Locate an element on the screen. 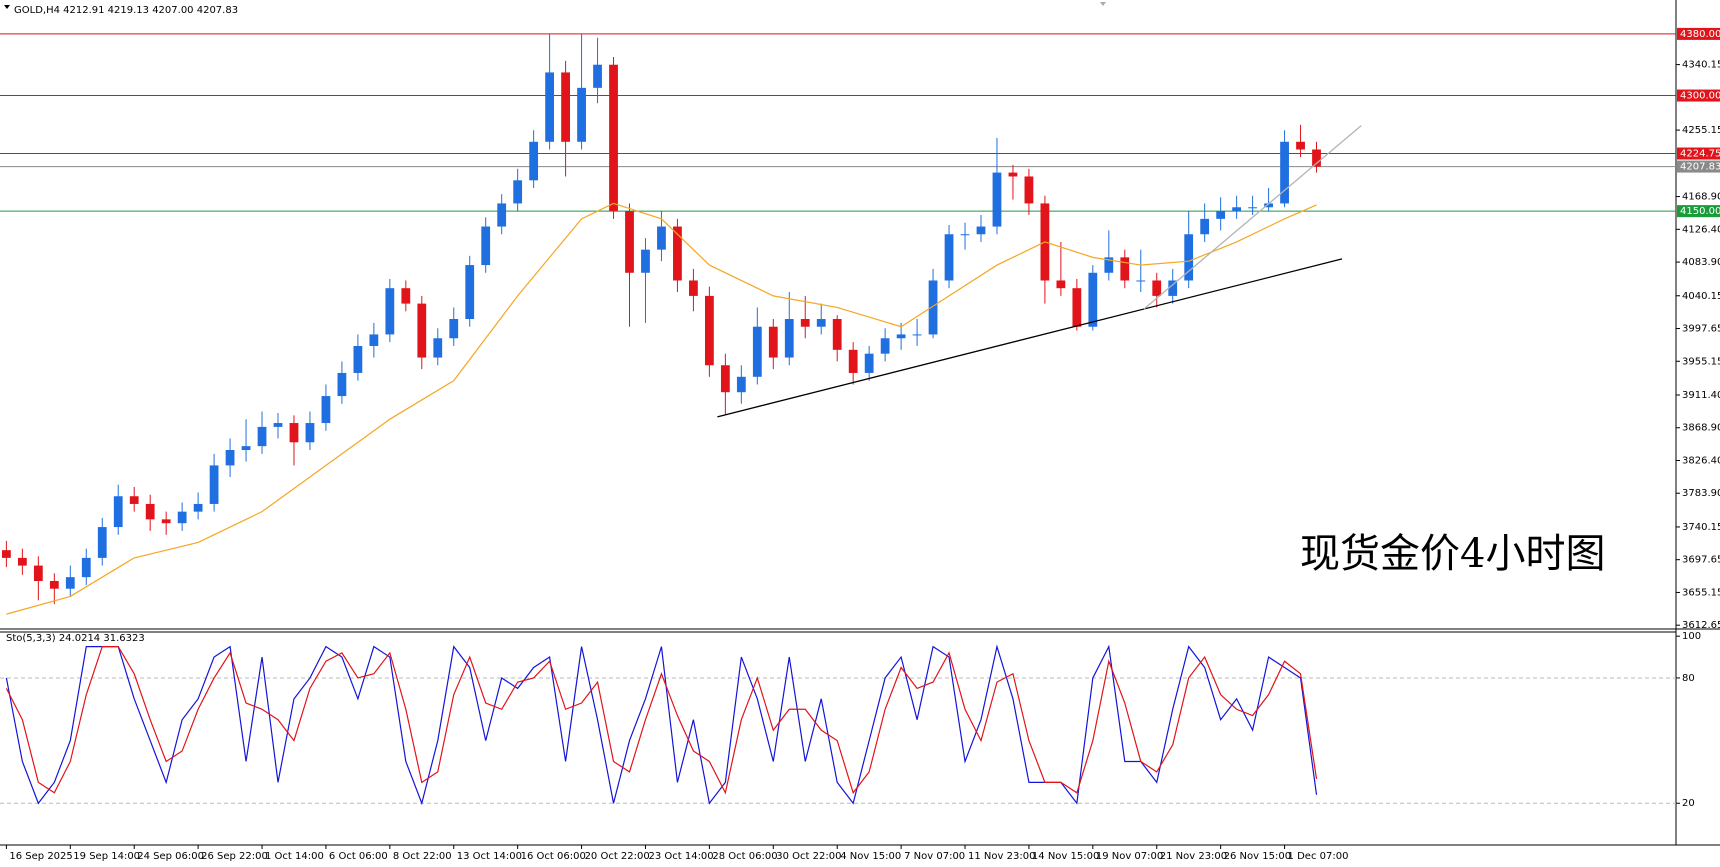 The width and height of the screenshot is (1720, 867). y-tick-label: 3612.65 is located at coordinates (1701, 625).